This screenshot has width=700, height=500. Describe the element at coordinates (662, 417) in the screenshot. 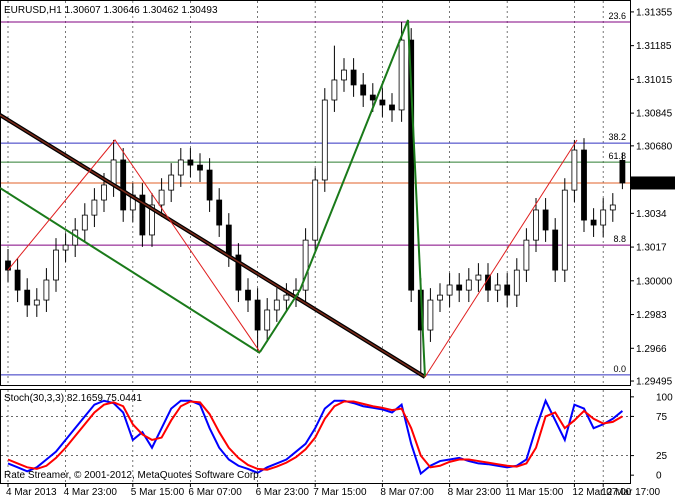

I see `y-tick-label: 75` at that location.